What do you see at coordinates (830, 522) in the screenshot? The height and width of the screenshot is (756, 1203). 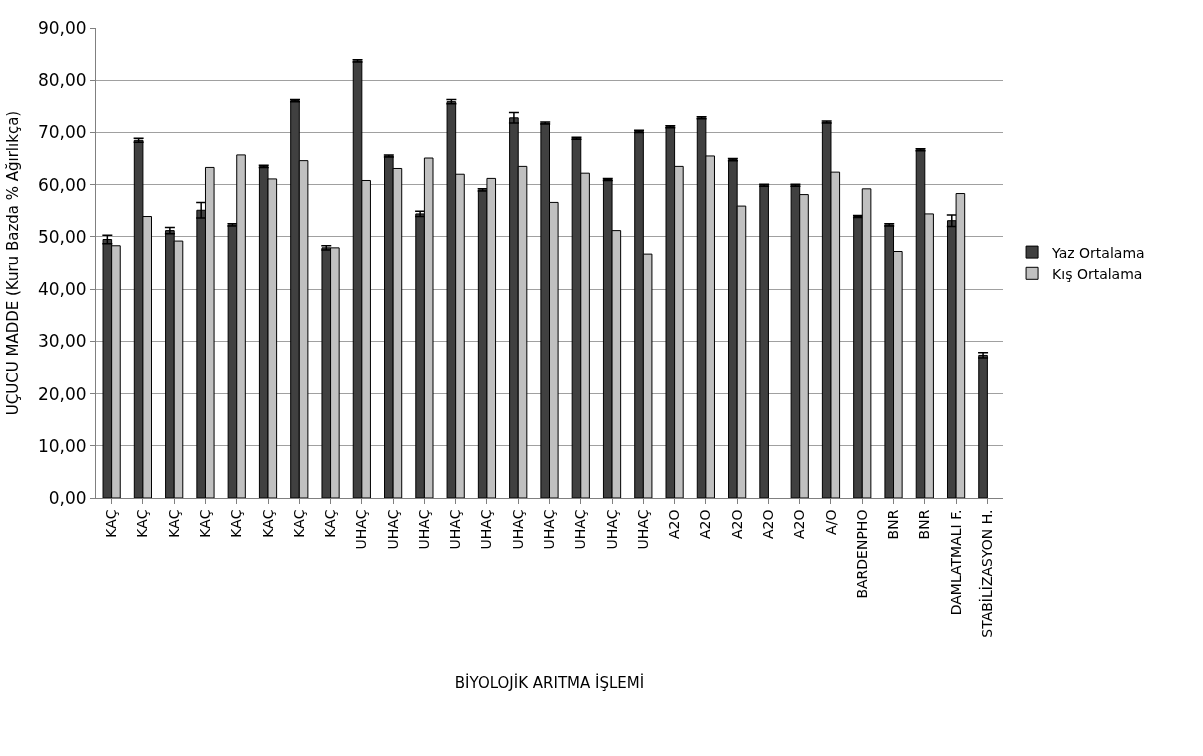 I see `x-tick-label: A/O` at bounding box center [830, 522].